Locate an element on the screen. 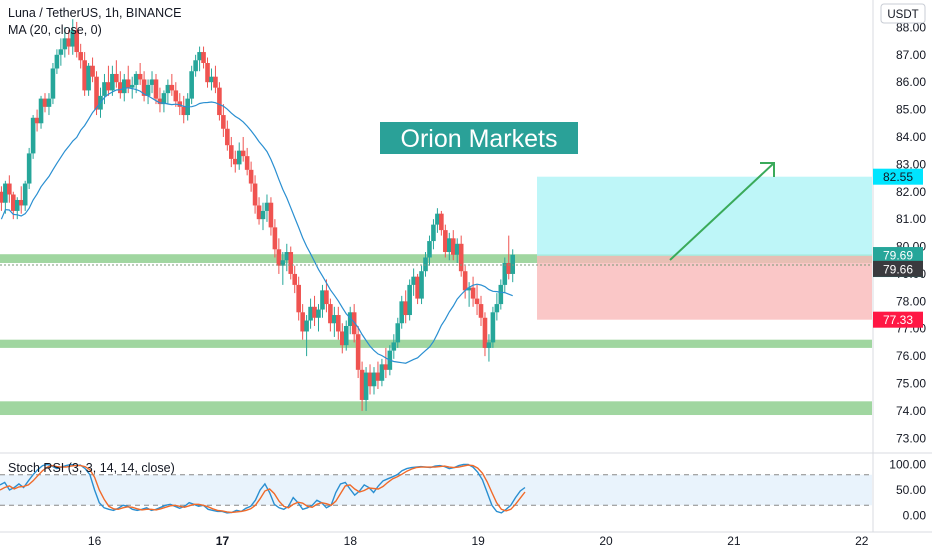 This screenshot has height=550, width=932. rsi-tick-label: 0.00 is located at coordinates (915, 515).